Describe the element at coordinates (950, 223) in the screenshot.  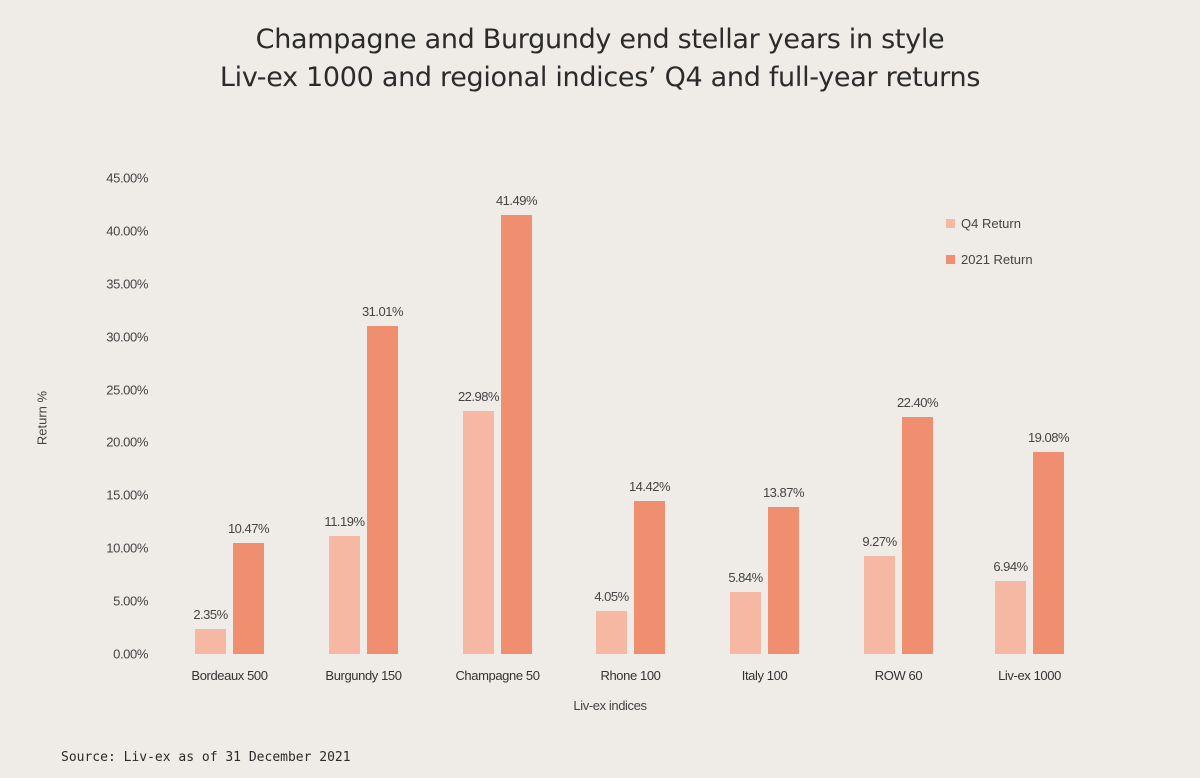
I see `legend-swatch-q4-icon` at that location.